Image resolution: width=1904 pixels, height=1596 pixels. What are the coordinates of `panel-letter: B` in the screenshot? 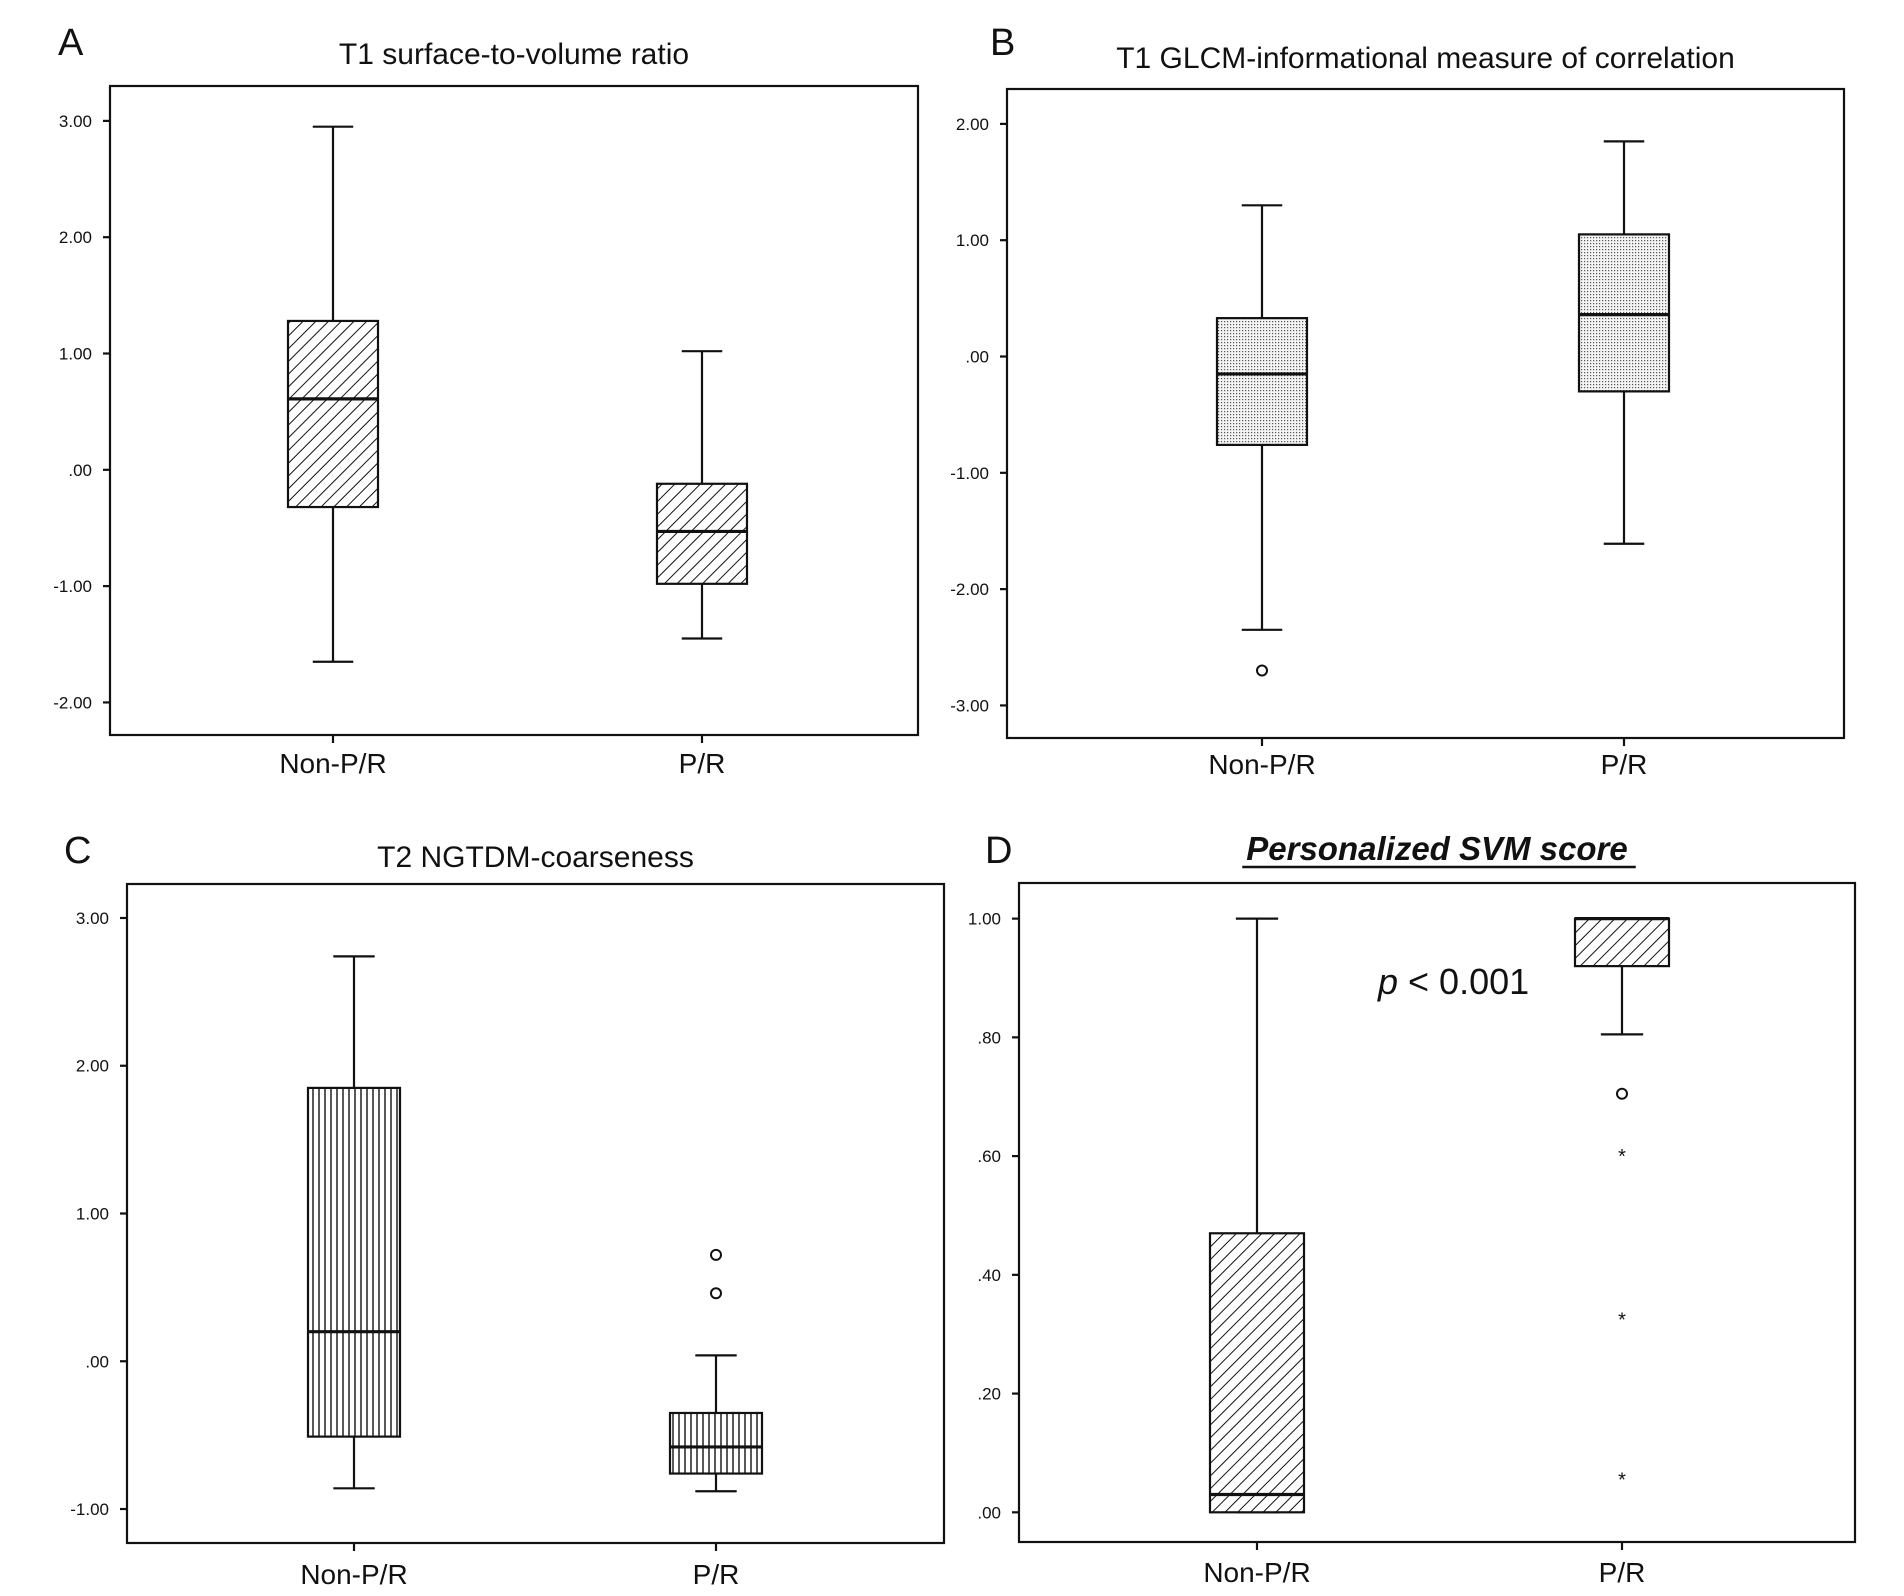 It's located at (1002, 43).